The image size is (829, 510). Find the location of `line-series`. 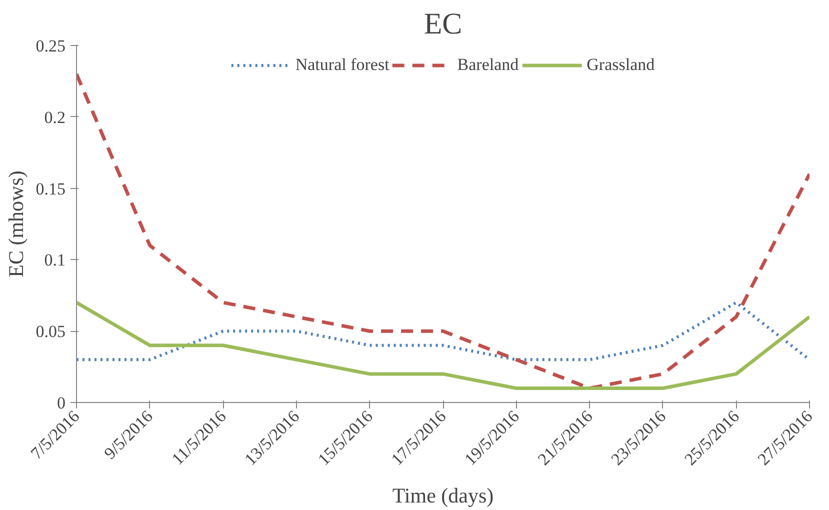

line-series is located at coordinates (443, 331).